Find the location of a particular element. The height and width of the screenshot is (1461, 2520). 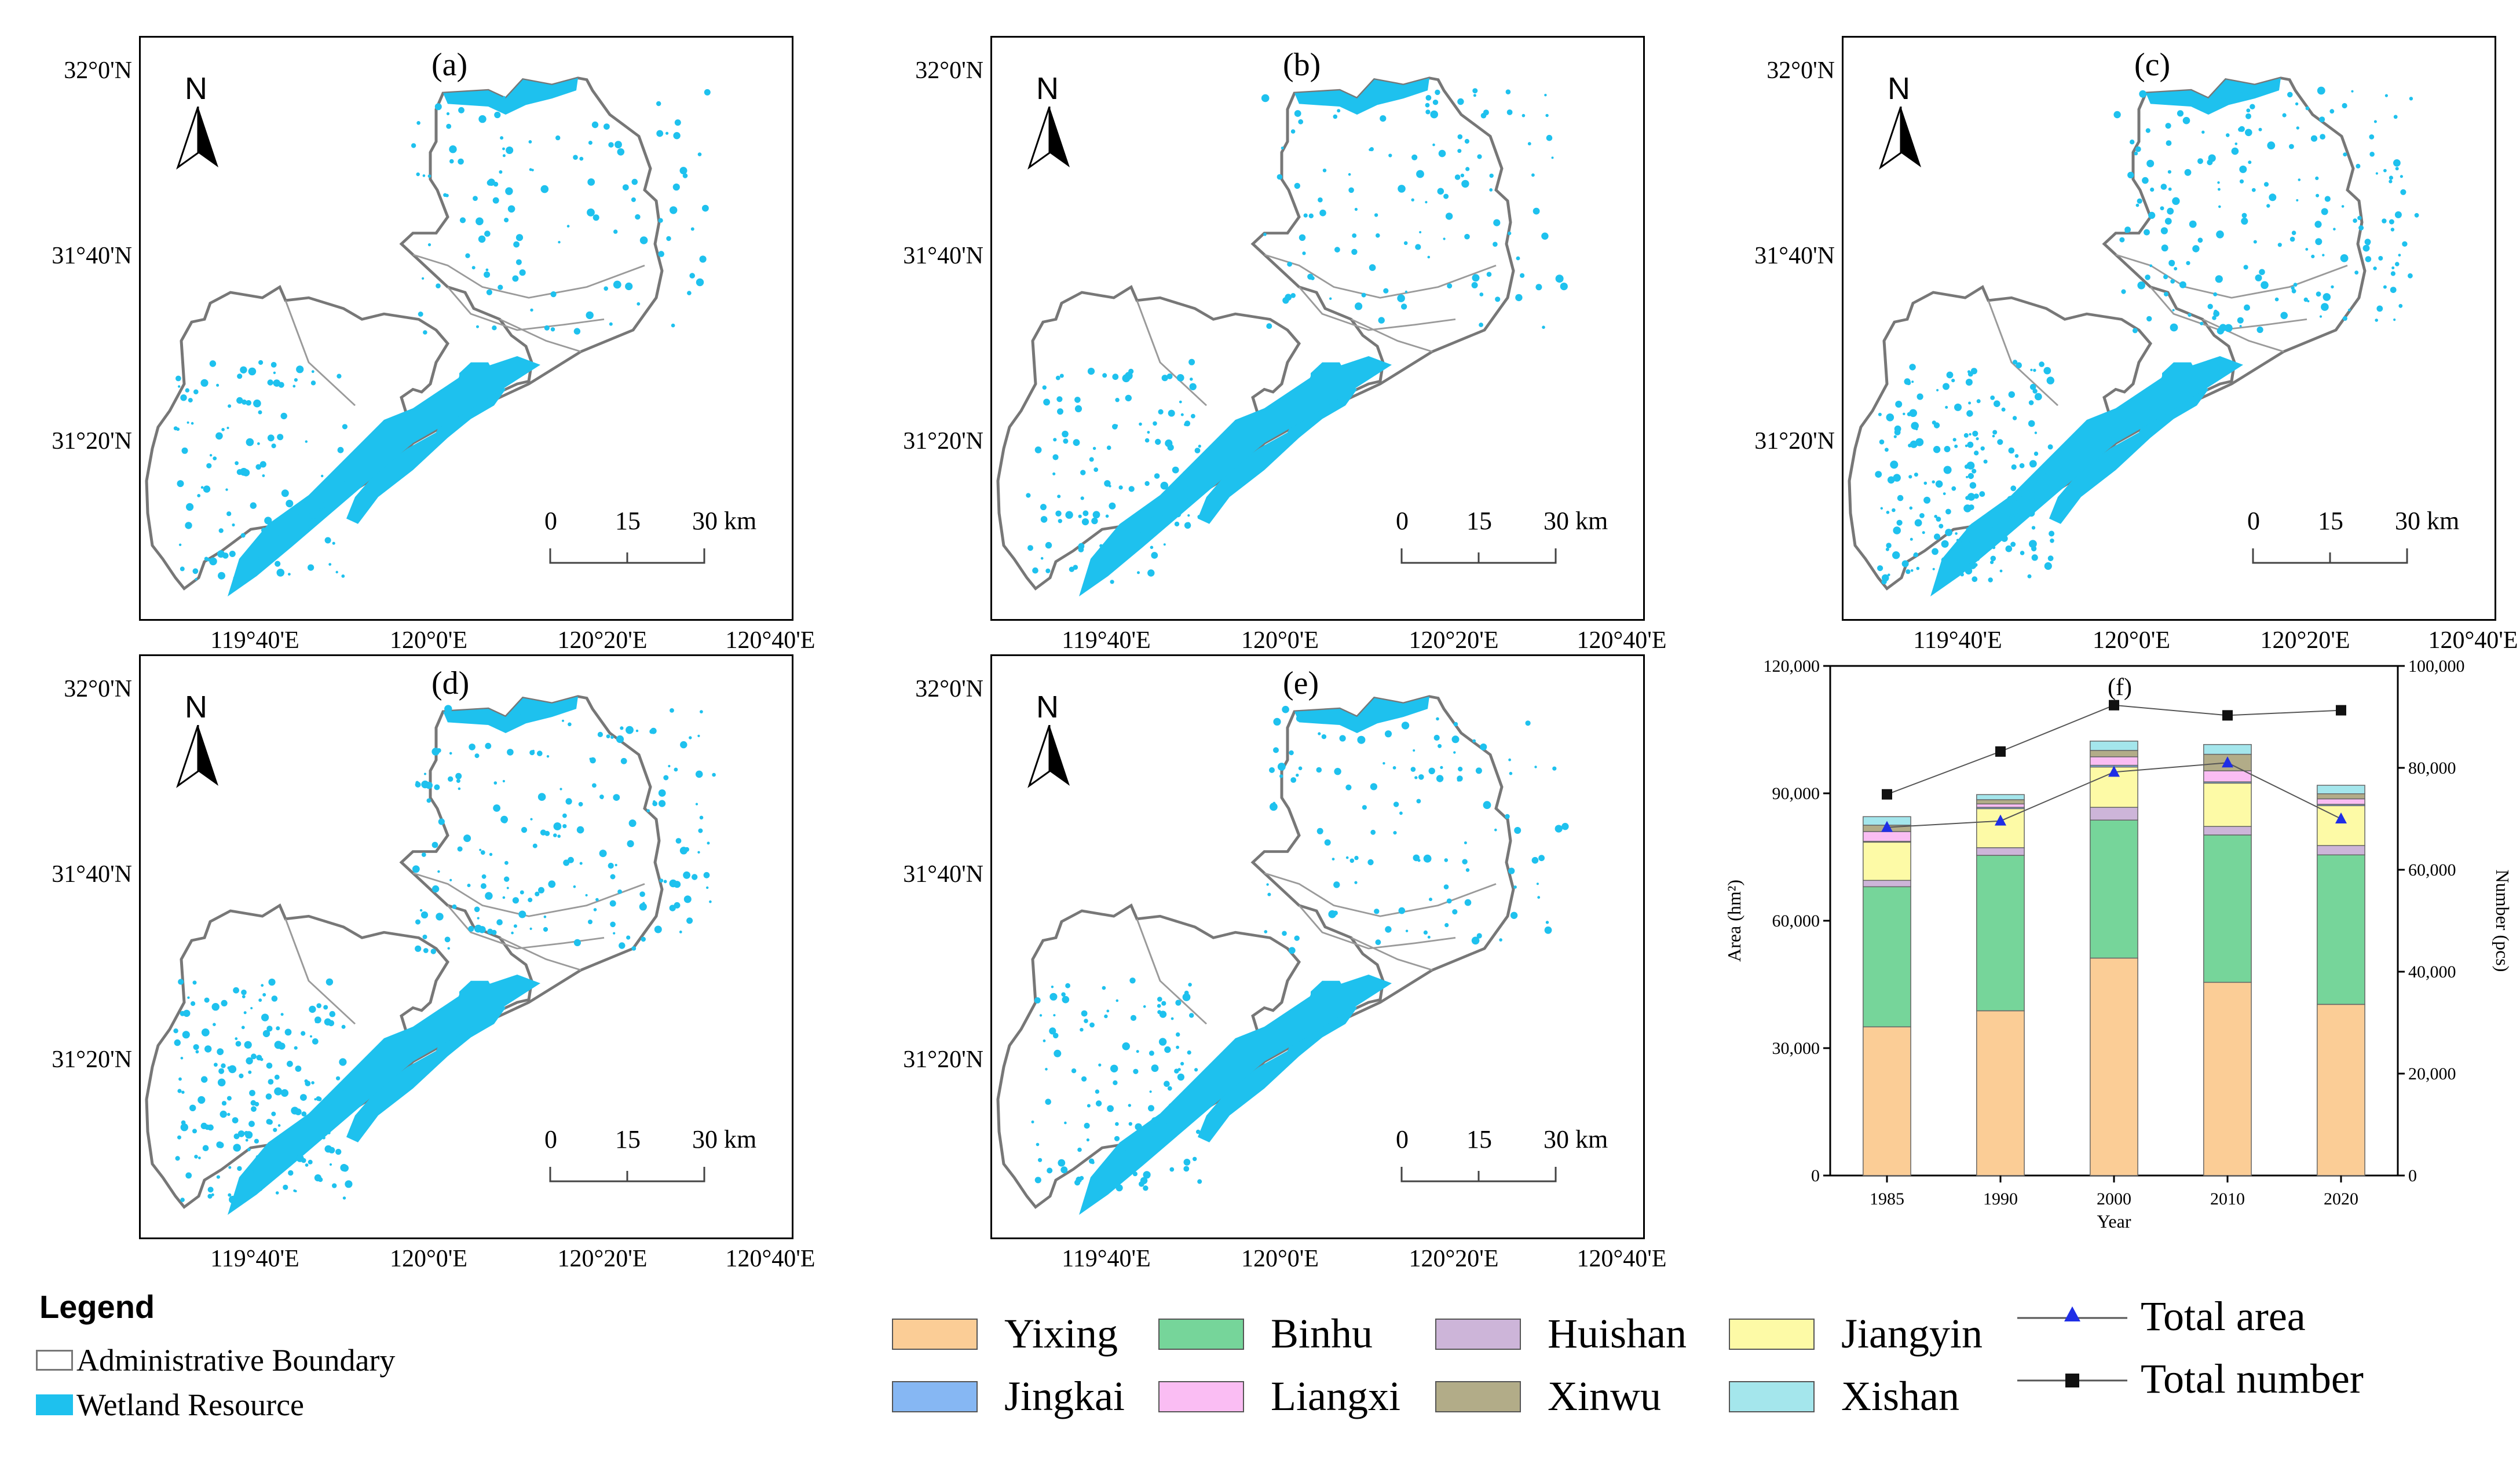

map-region is located at coordinates (1282, 955).